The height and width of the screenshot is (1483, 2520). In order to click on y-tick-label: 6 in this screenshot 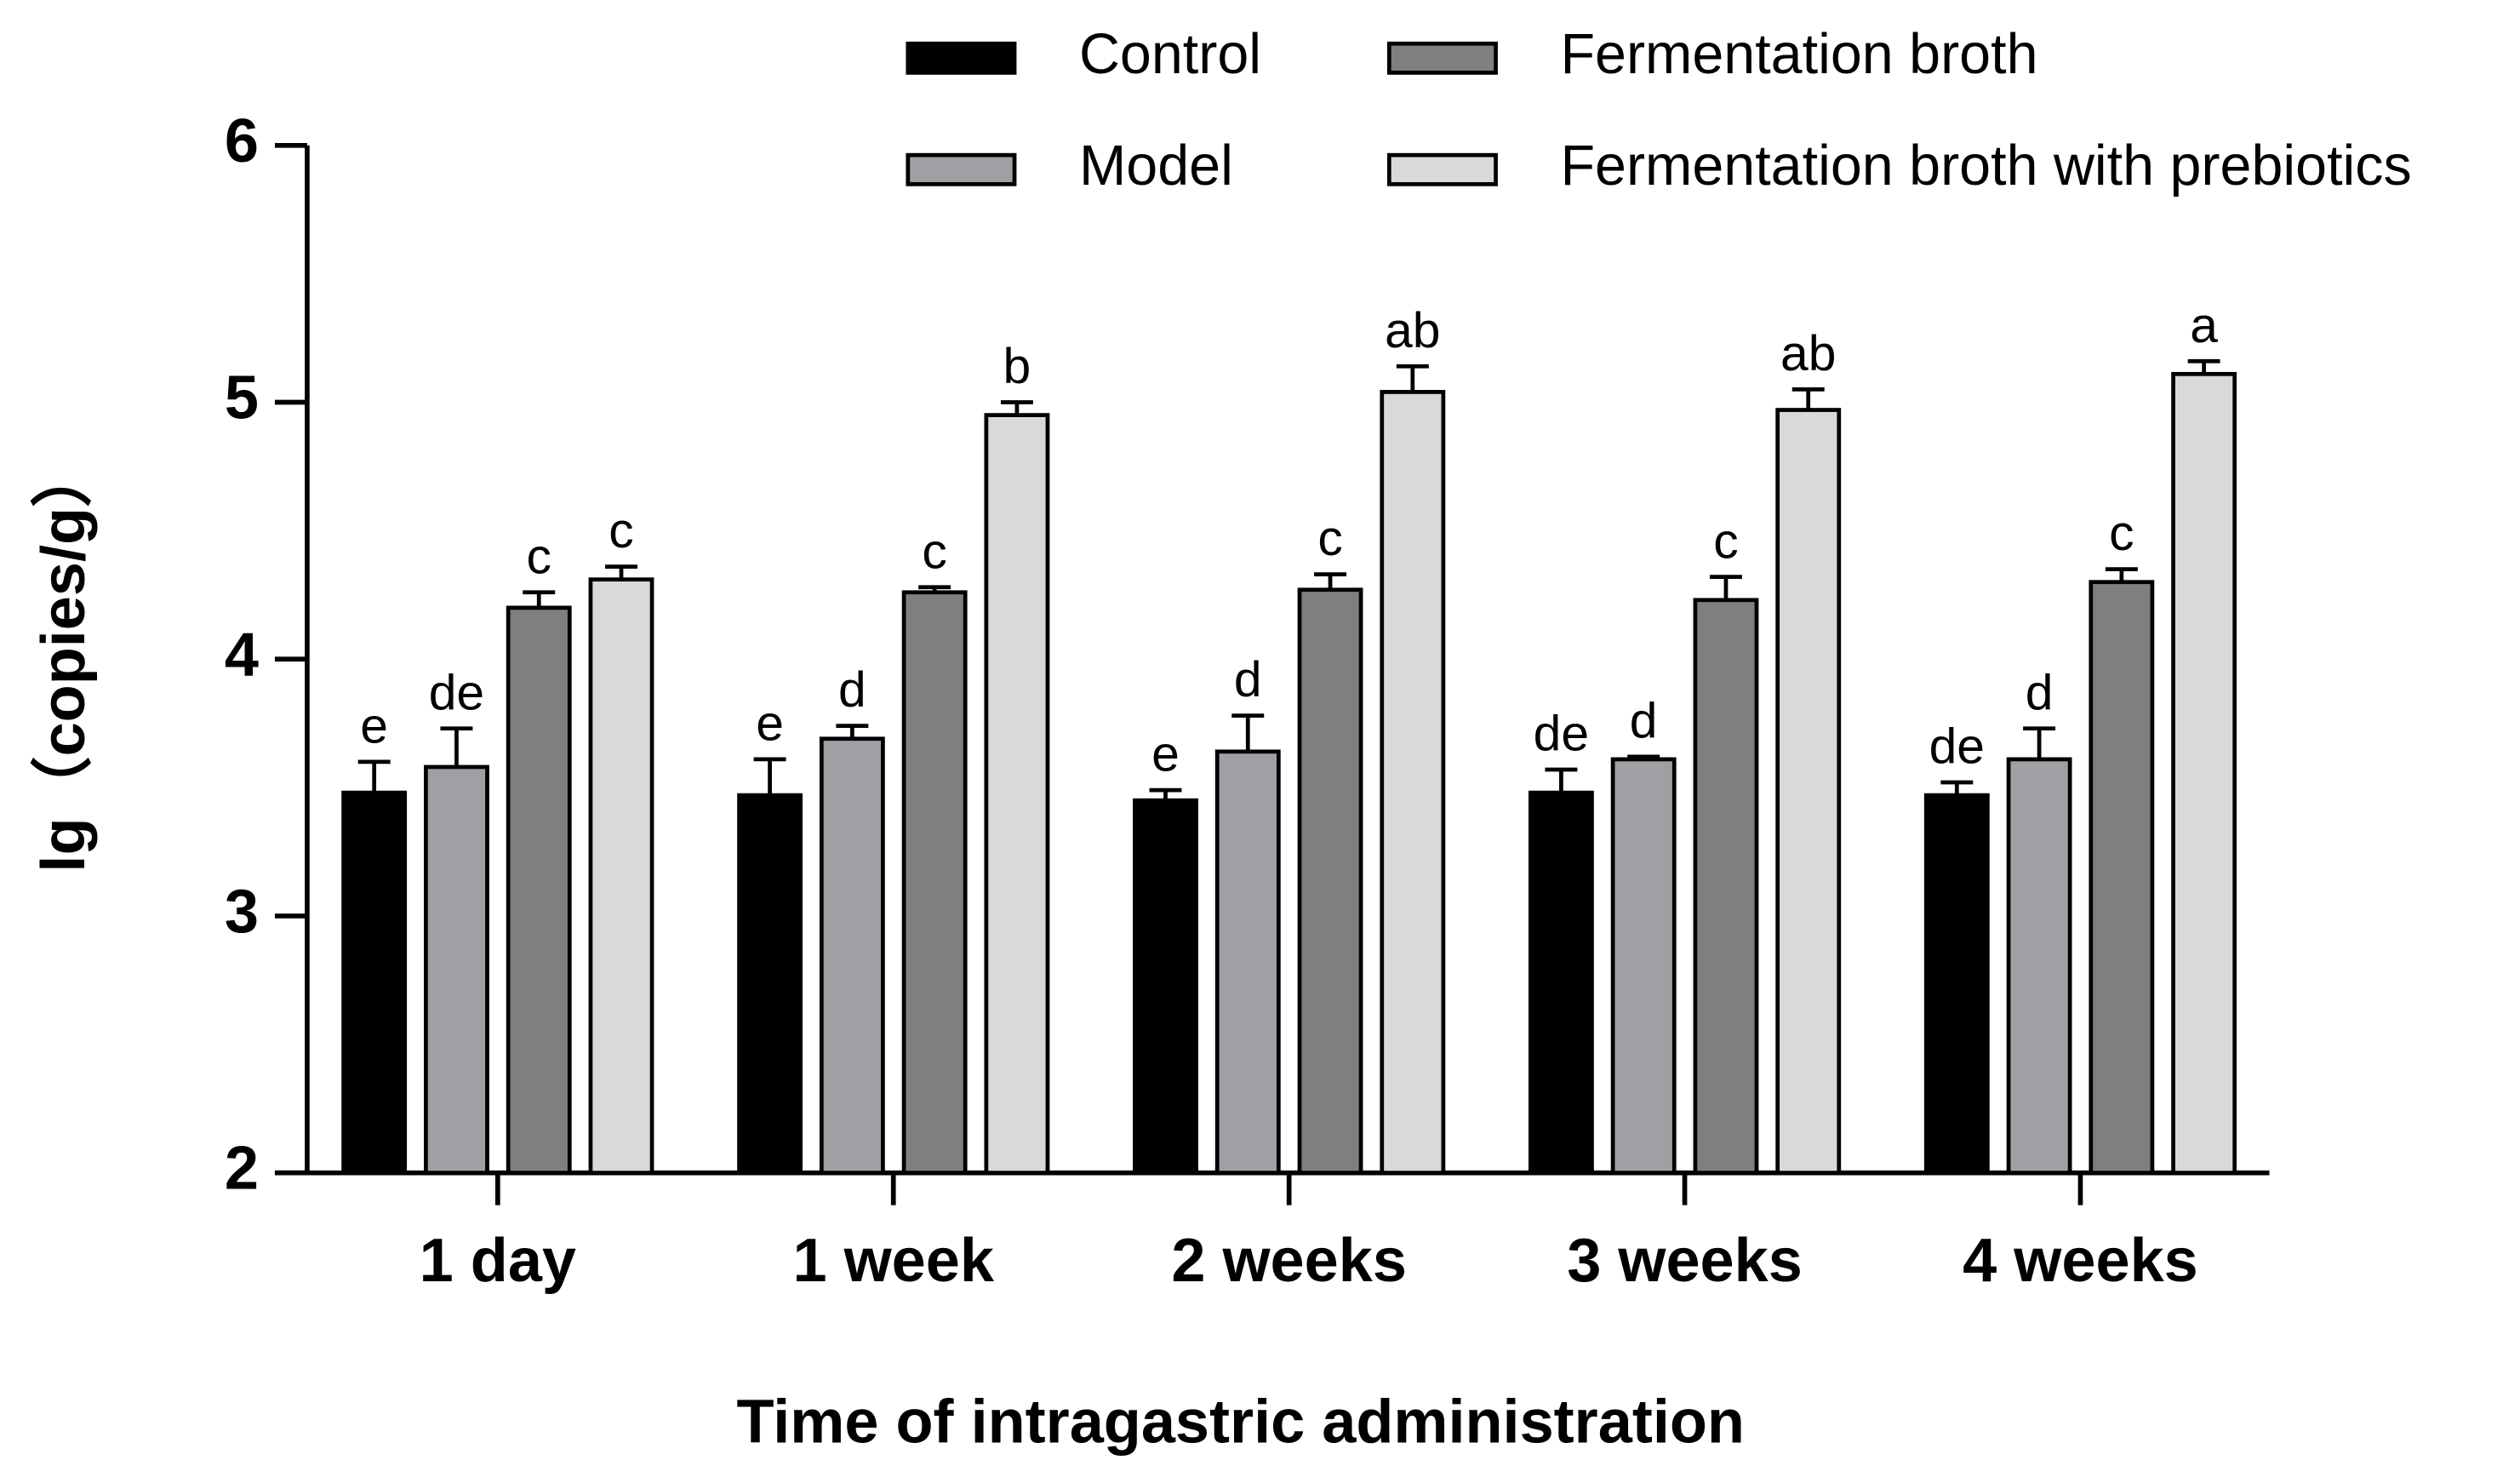, I will do `click(242, 141)`.